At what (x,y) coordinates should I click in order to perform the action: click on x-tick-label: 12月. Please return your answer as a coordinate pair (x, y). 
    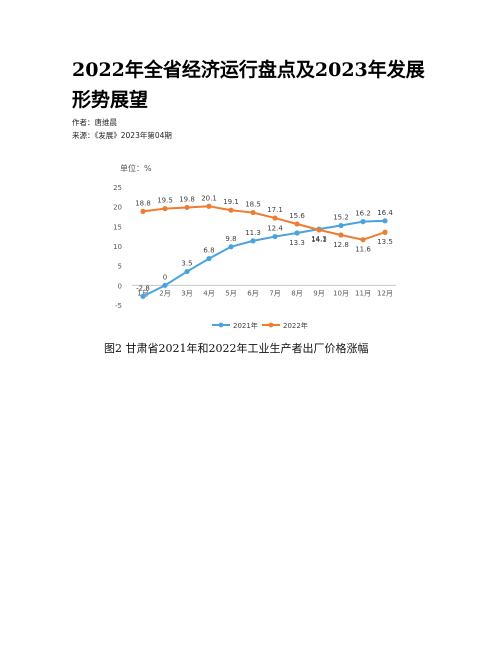
    Looking at the image, I should click on (385, 293).